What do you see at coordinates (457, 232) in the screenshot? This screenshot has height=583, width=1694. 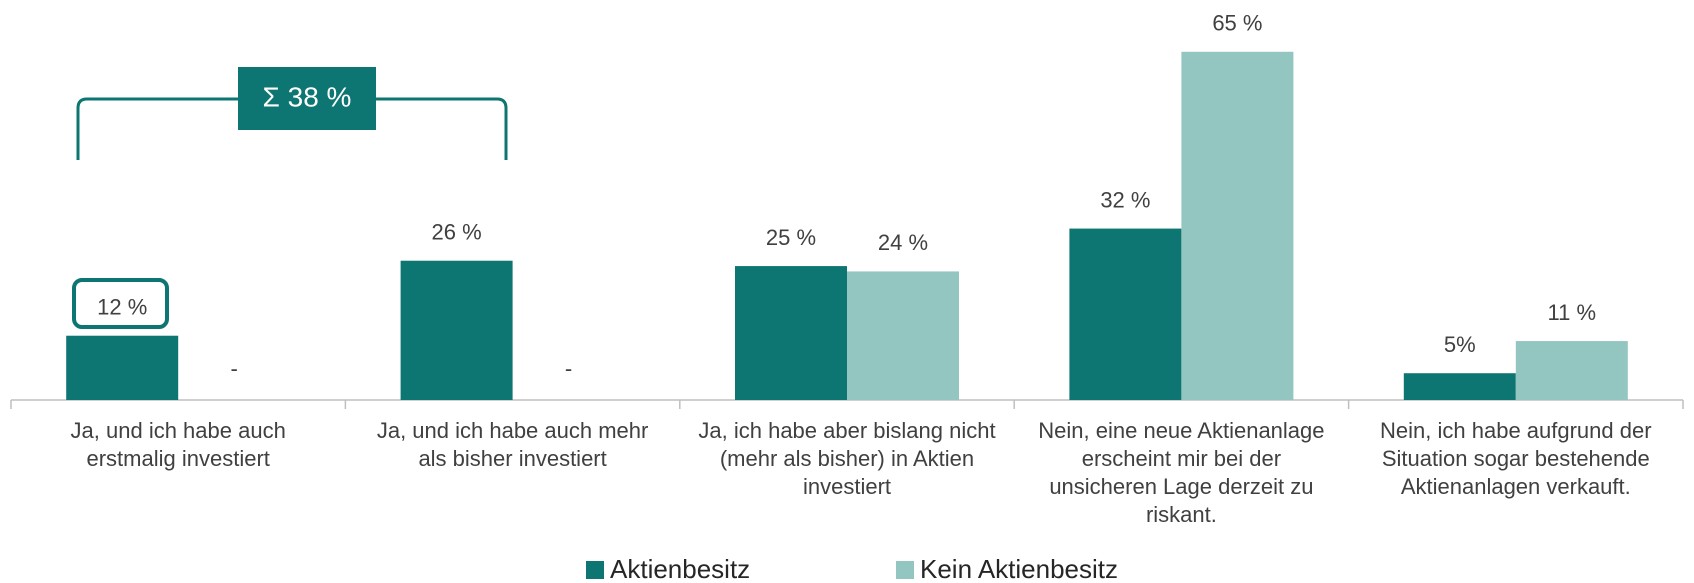 I see `value-label: 26 %` at bounding box center [457, 232].